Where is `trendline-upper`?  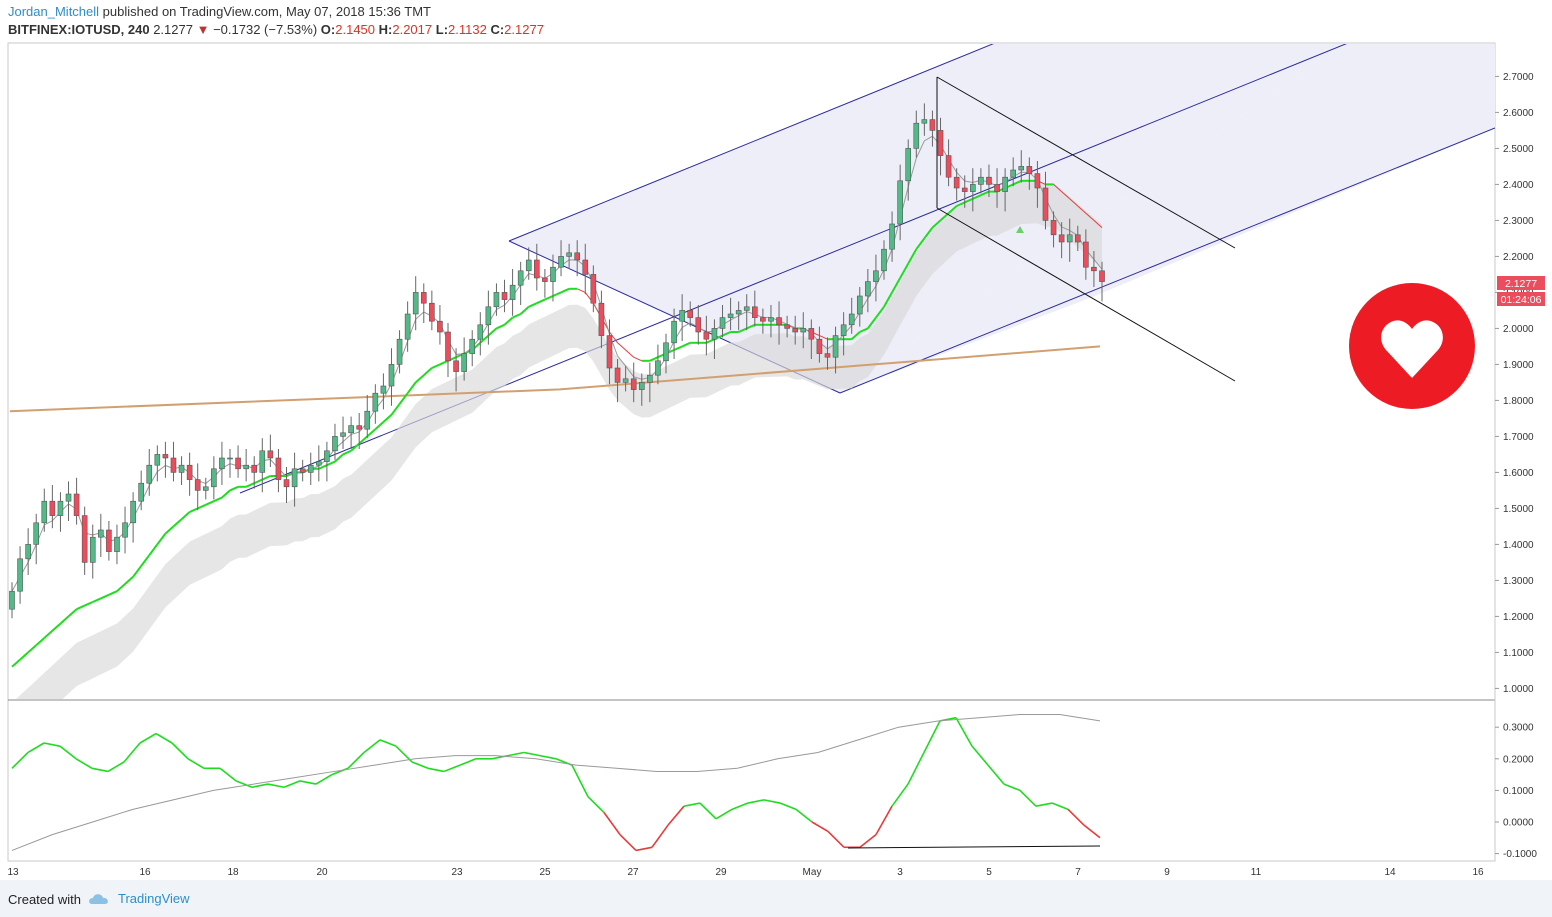 trendline-upper is located at coordinates (1086, 162).